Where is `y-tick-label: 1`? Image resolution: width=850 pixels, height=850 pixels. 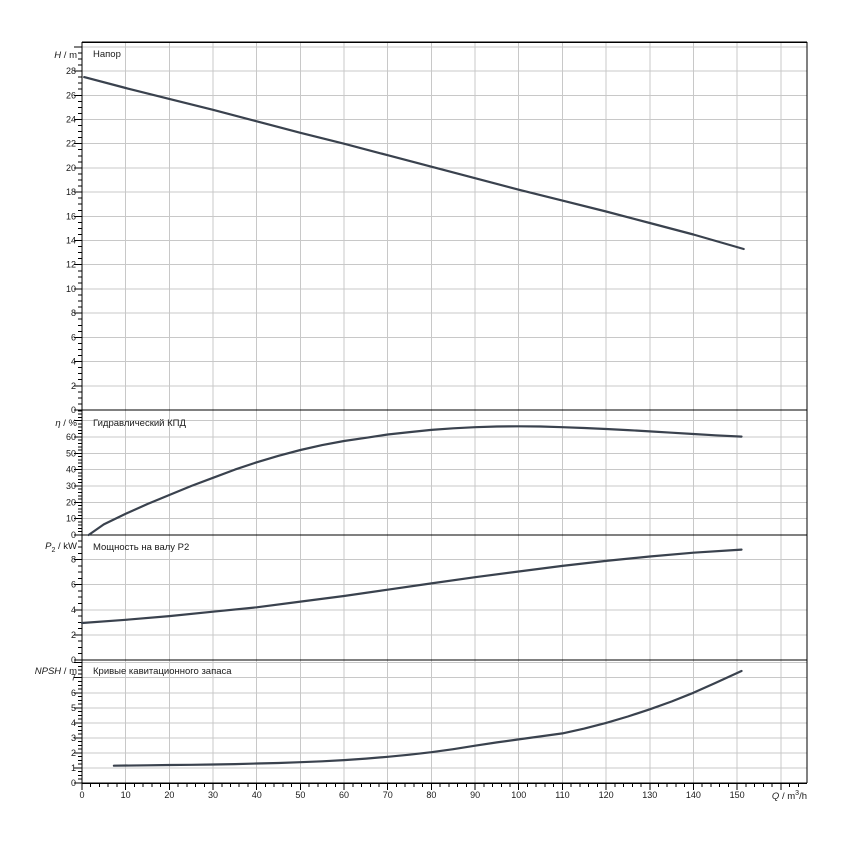
y-tick-label: 1 is located at coordinates (73, 768).